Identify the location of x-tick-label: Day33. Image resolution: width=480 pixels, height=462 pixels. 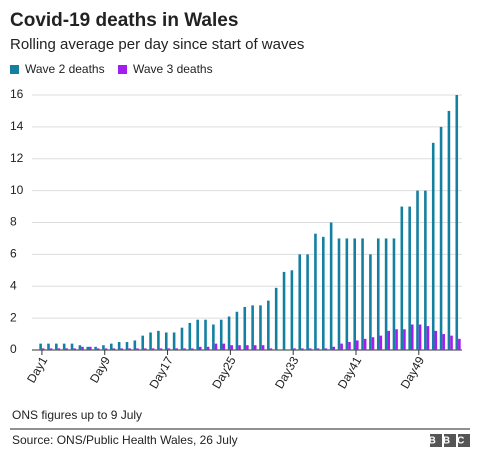
(287, 372).